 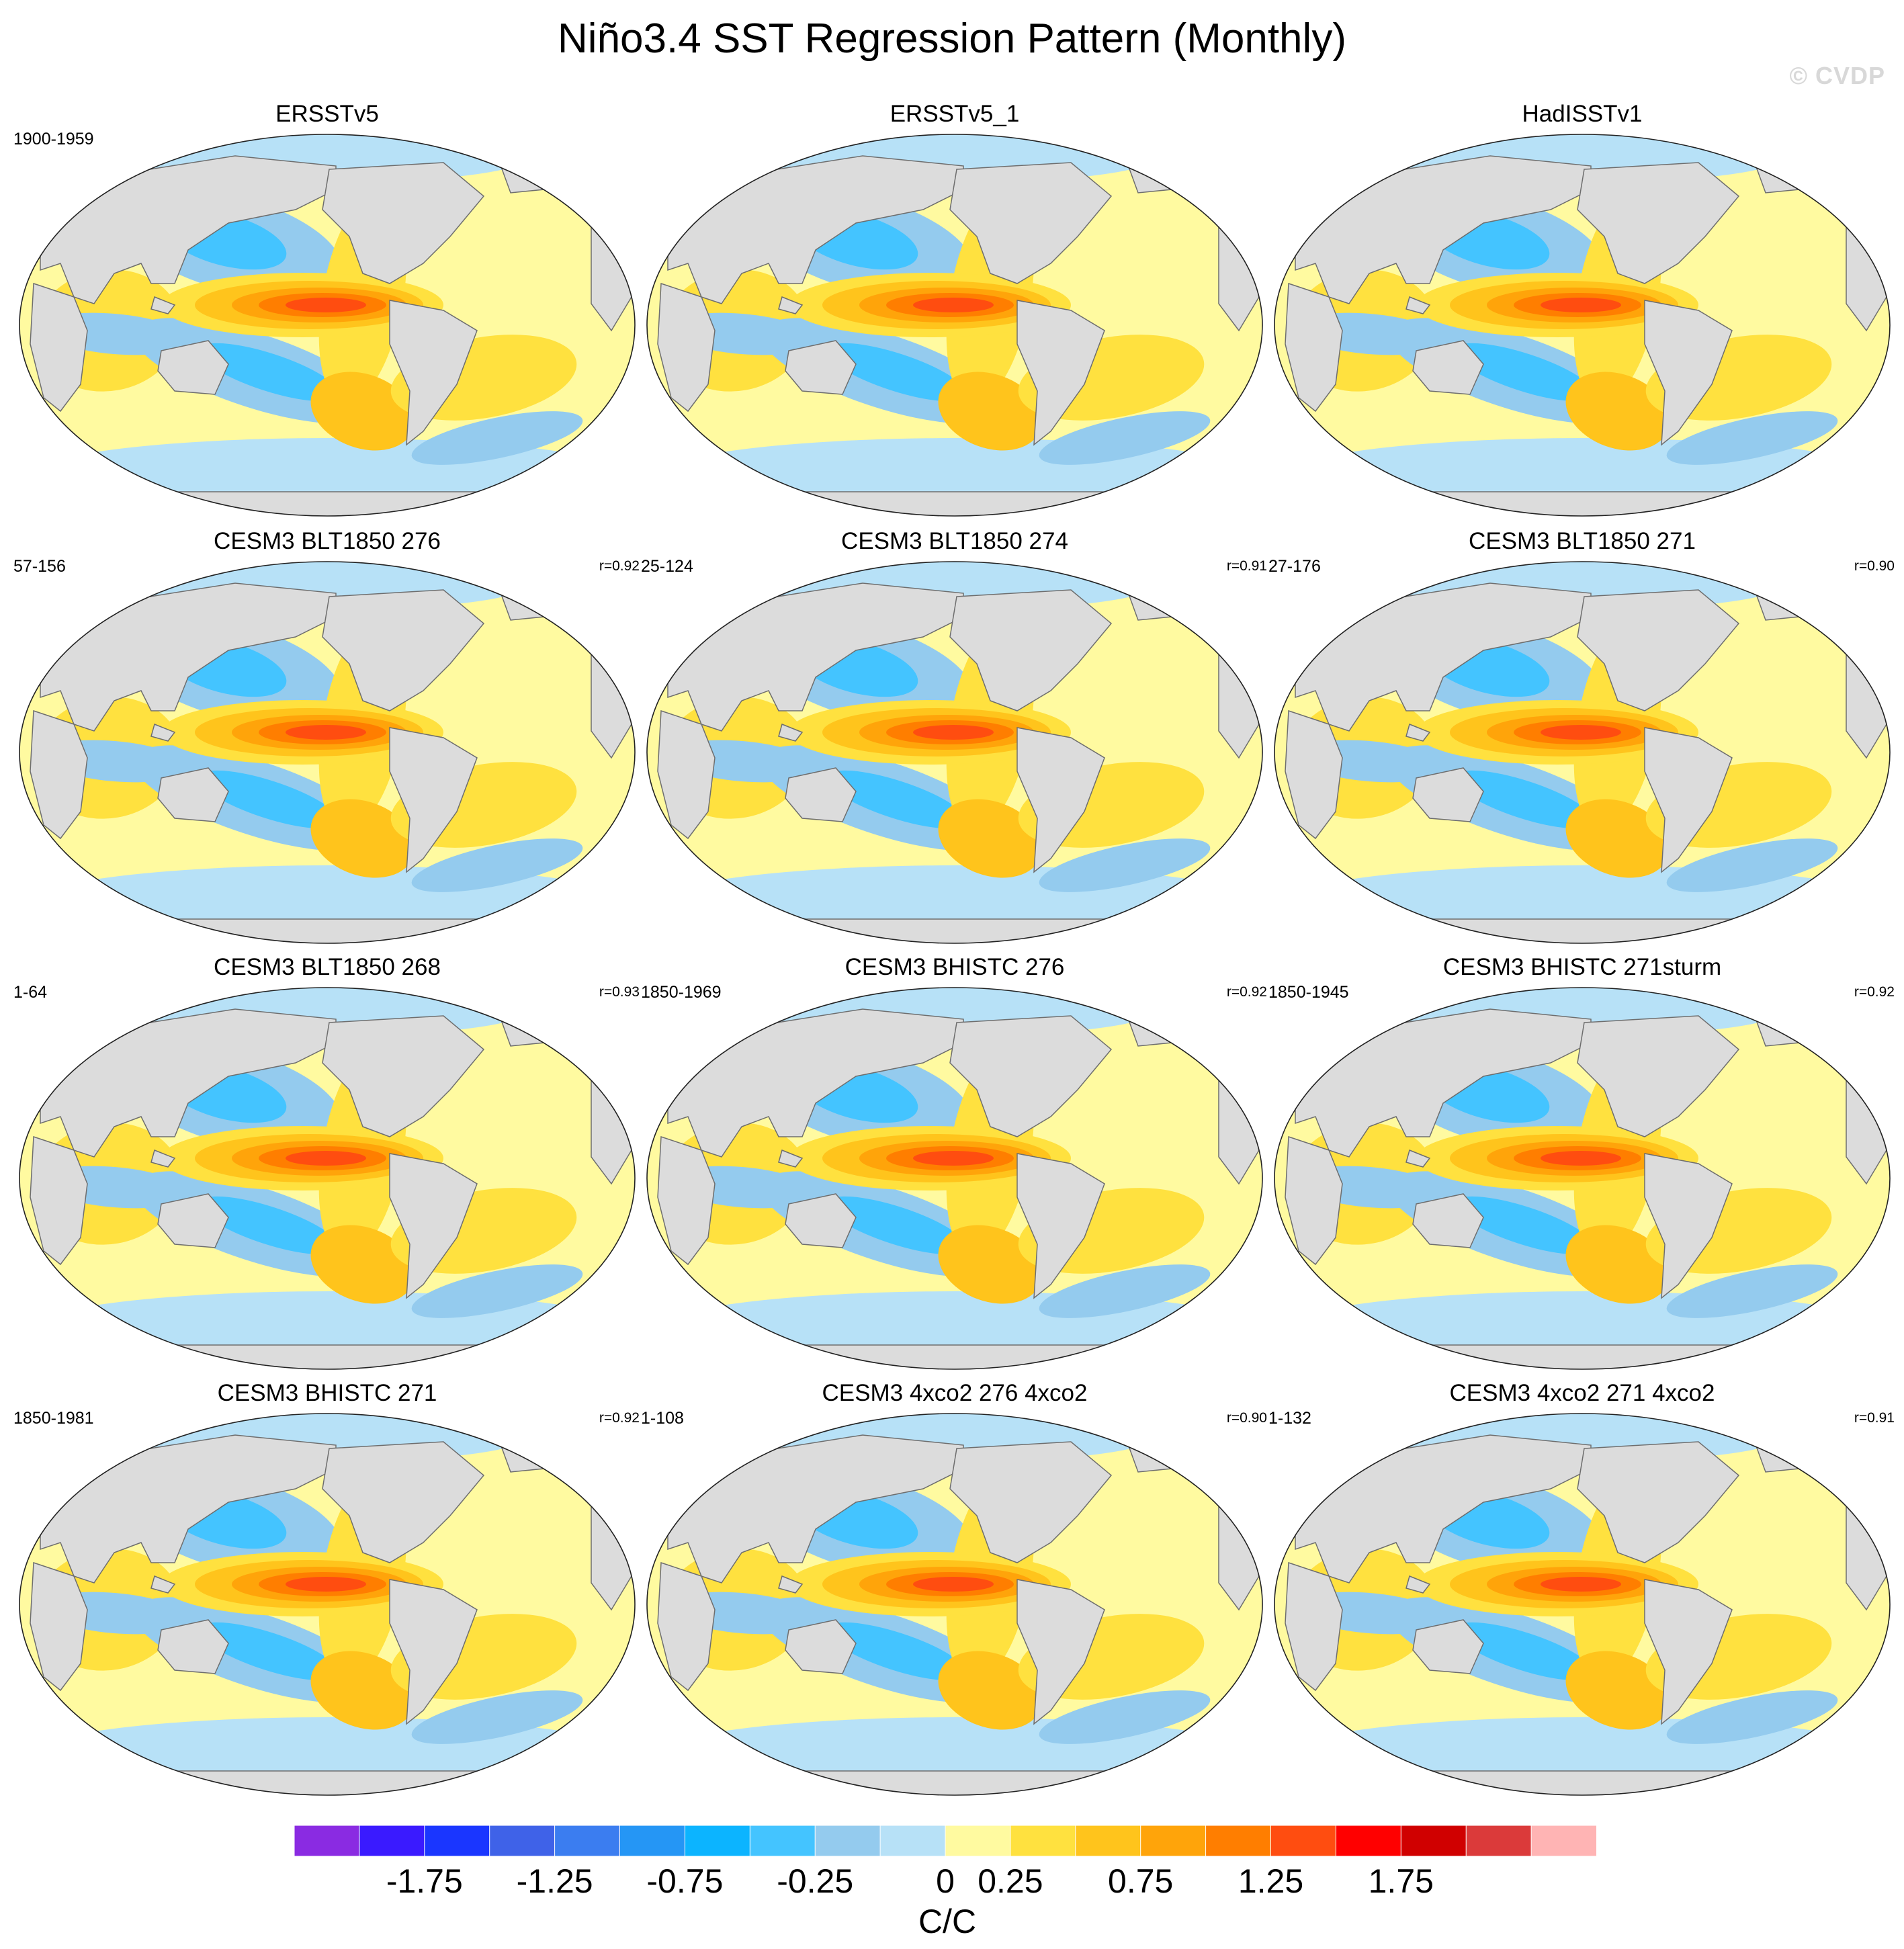 I want to click on panel-period: 1850-1945, so click(x=1309, y=992).